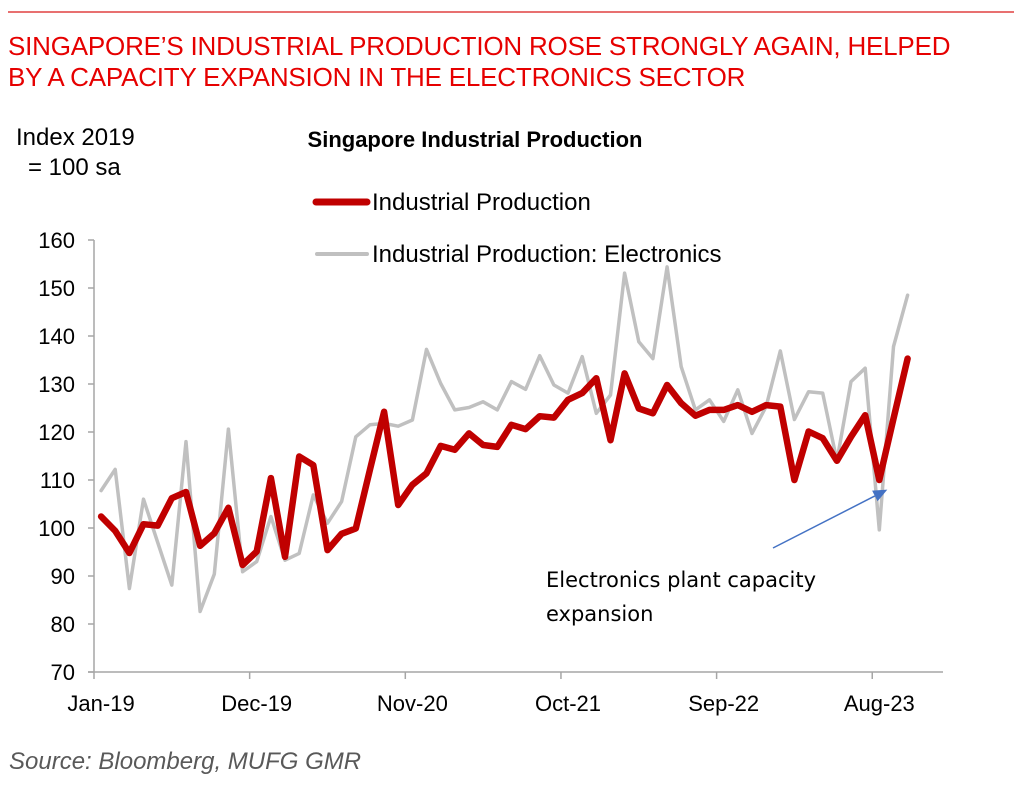 This screenshot has width=1022, height=797. I want to click on y-tick-label: 160, so click(56, 240).